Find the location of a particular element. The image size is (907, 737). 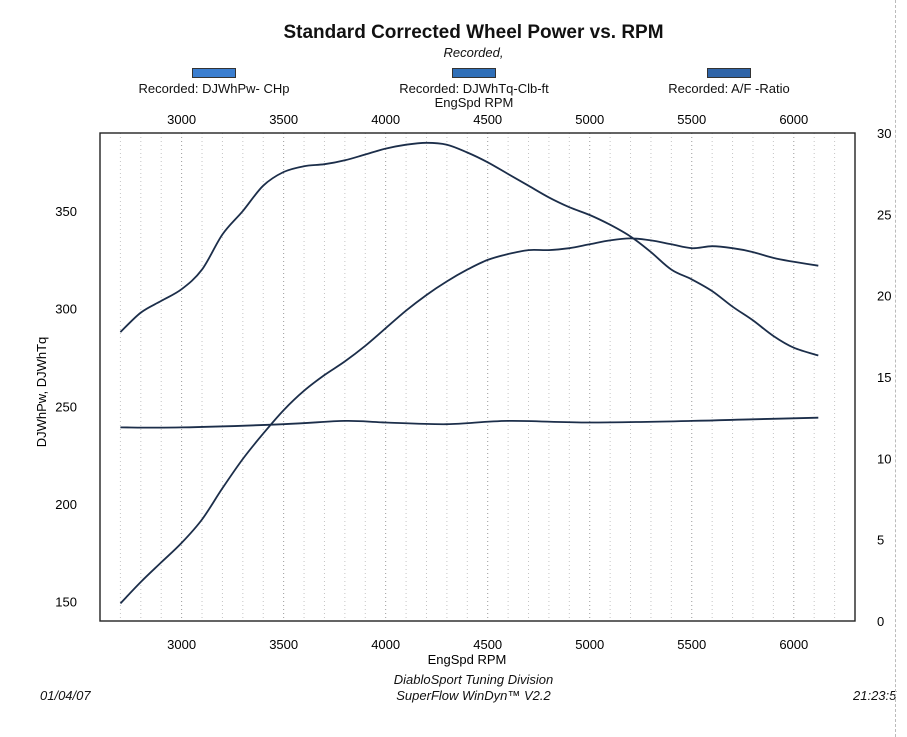

legend-swatch-power is located at coordinates (214, 73).